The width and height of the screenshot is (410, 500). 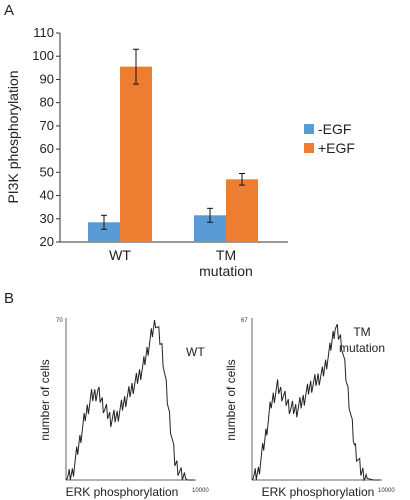 What do you see at coordinates (226, 263) in the screenshot?
I see `bar-category-label: TM mutation` at bounding box center [226, 263].